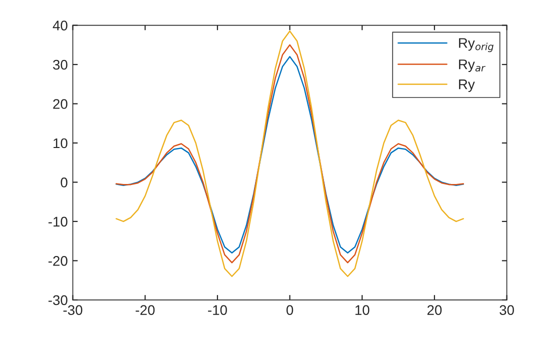 Image resolution: width=560 pixels, height=337 pixels. Describe the element at coordinates (60, 65) in the screenshot. I see `y-tick-label: 30` at that location.